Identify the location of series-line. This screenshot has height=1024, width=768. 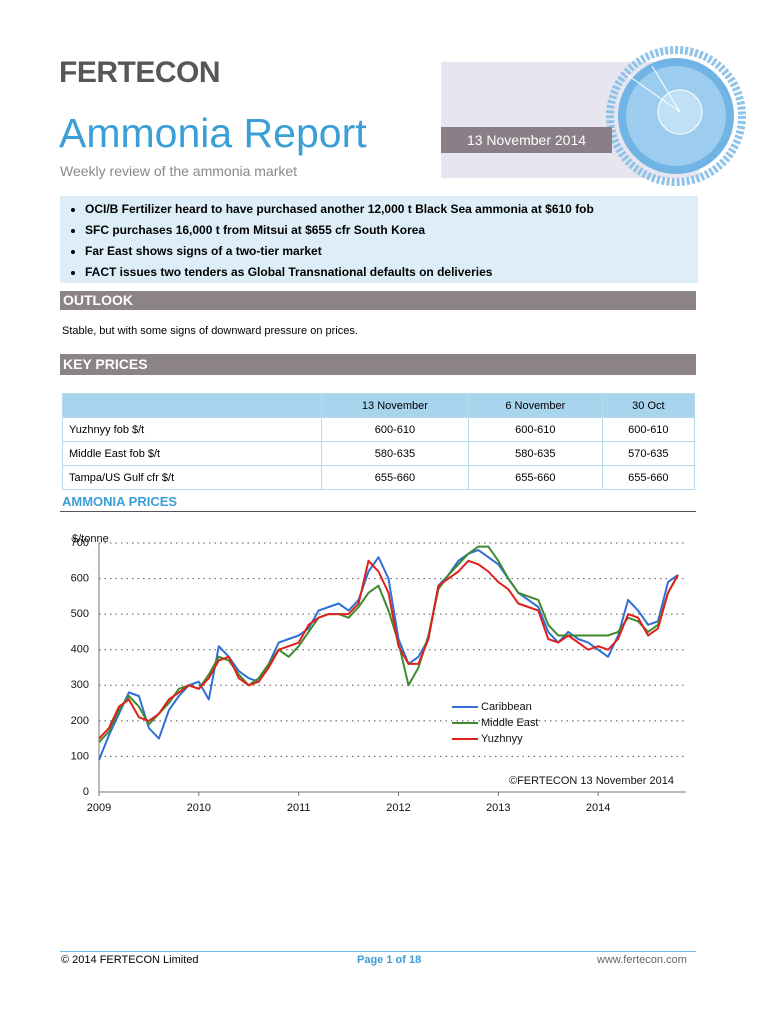
(388, 649).